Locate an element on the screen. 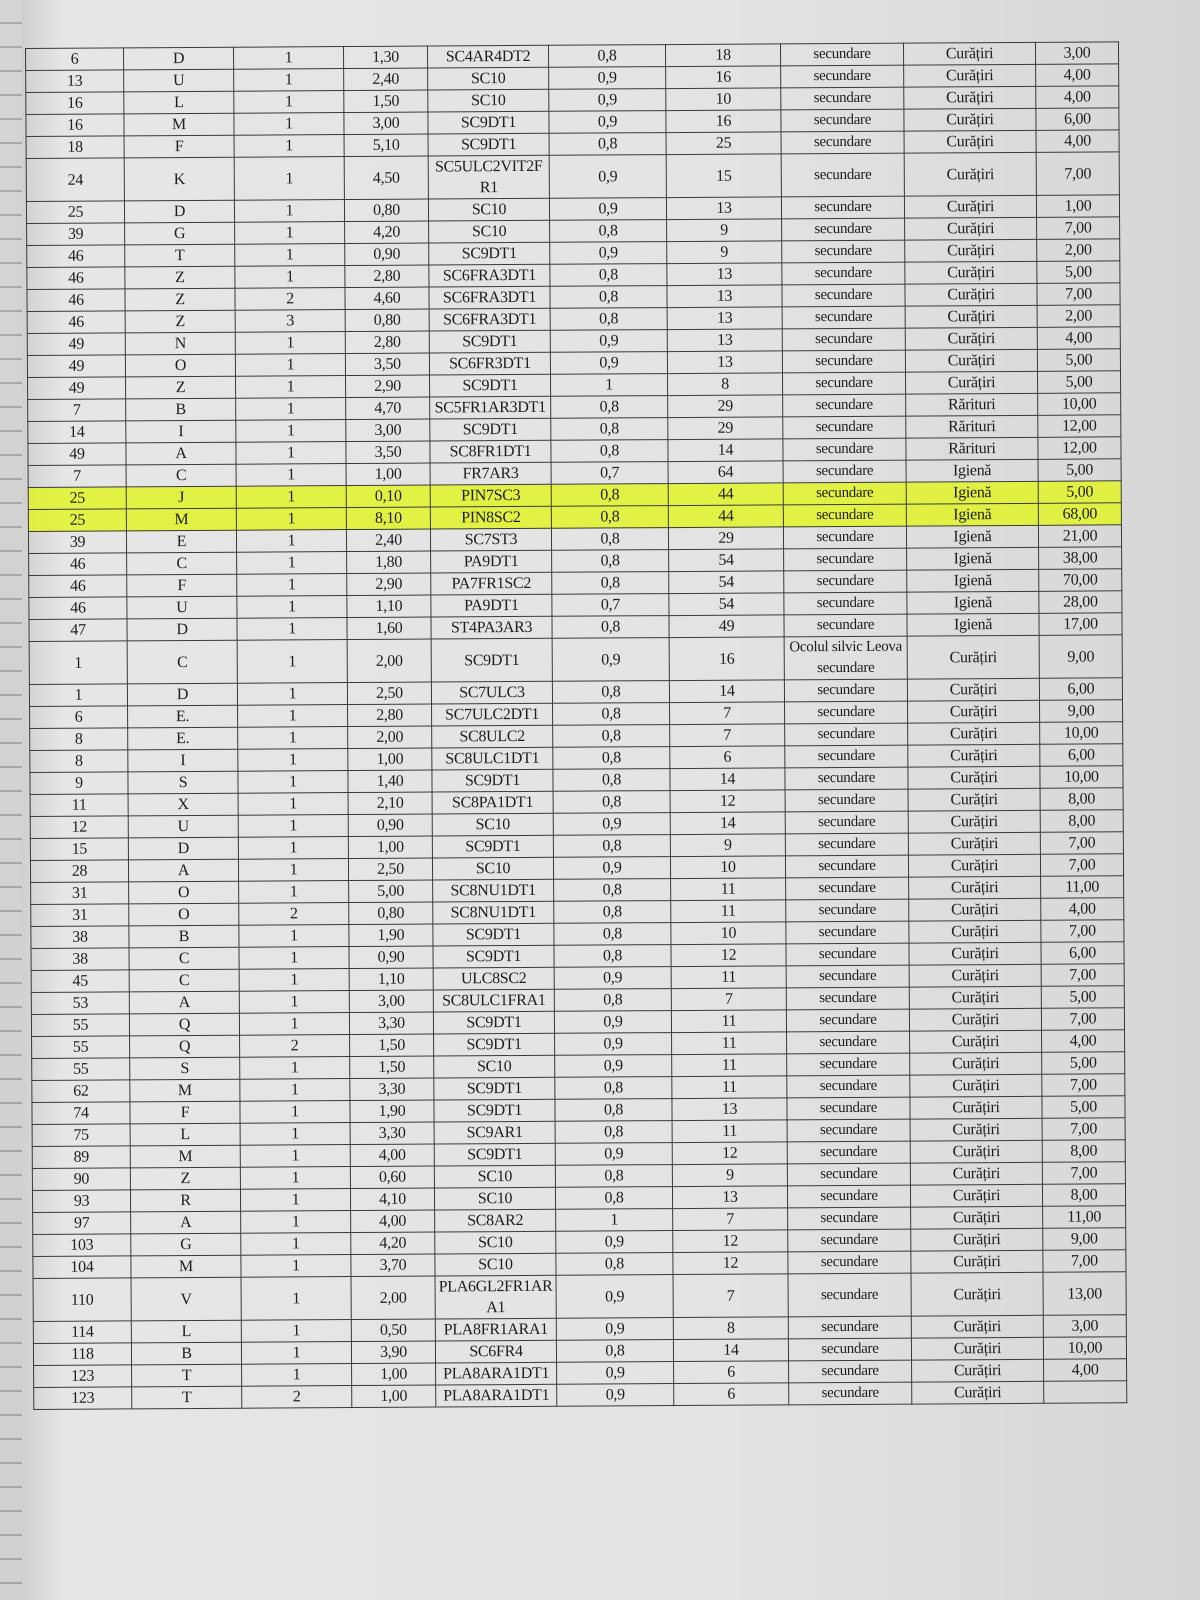  subparcel-cell: G is located at coordinates (185, 1244).